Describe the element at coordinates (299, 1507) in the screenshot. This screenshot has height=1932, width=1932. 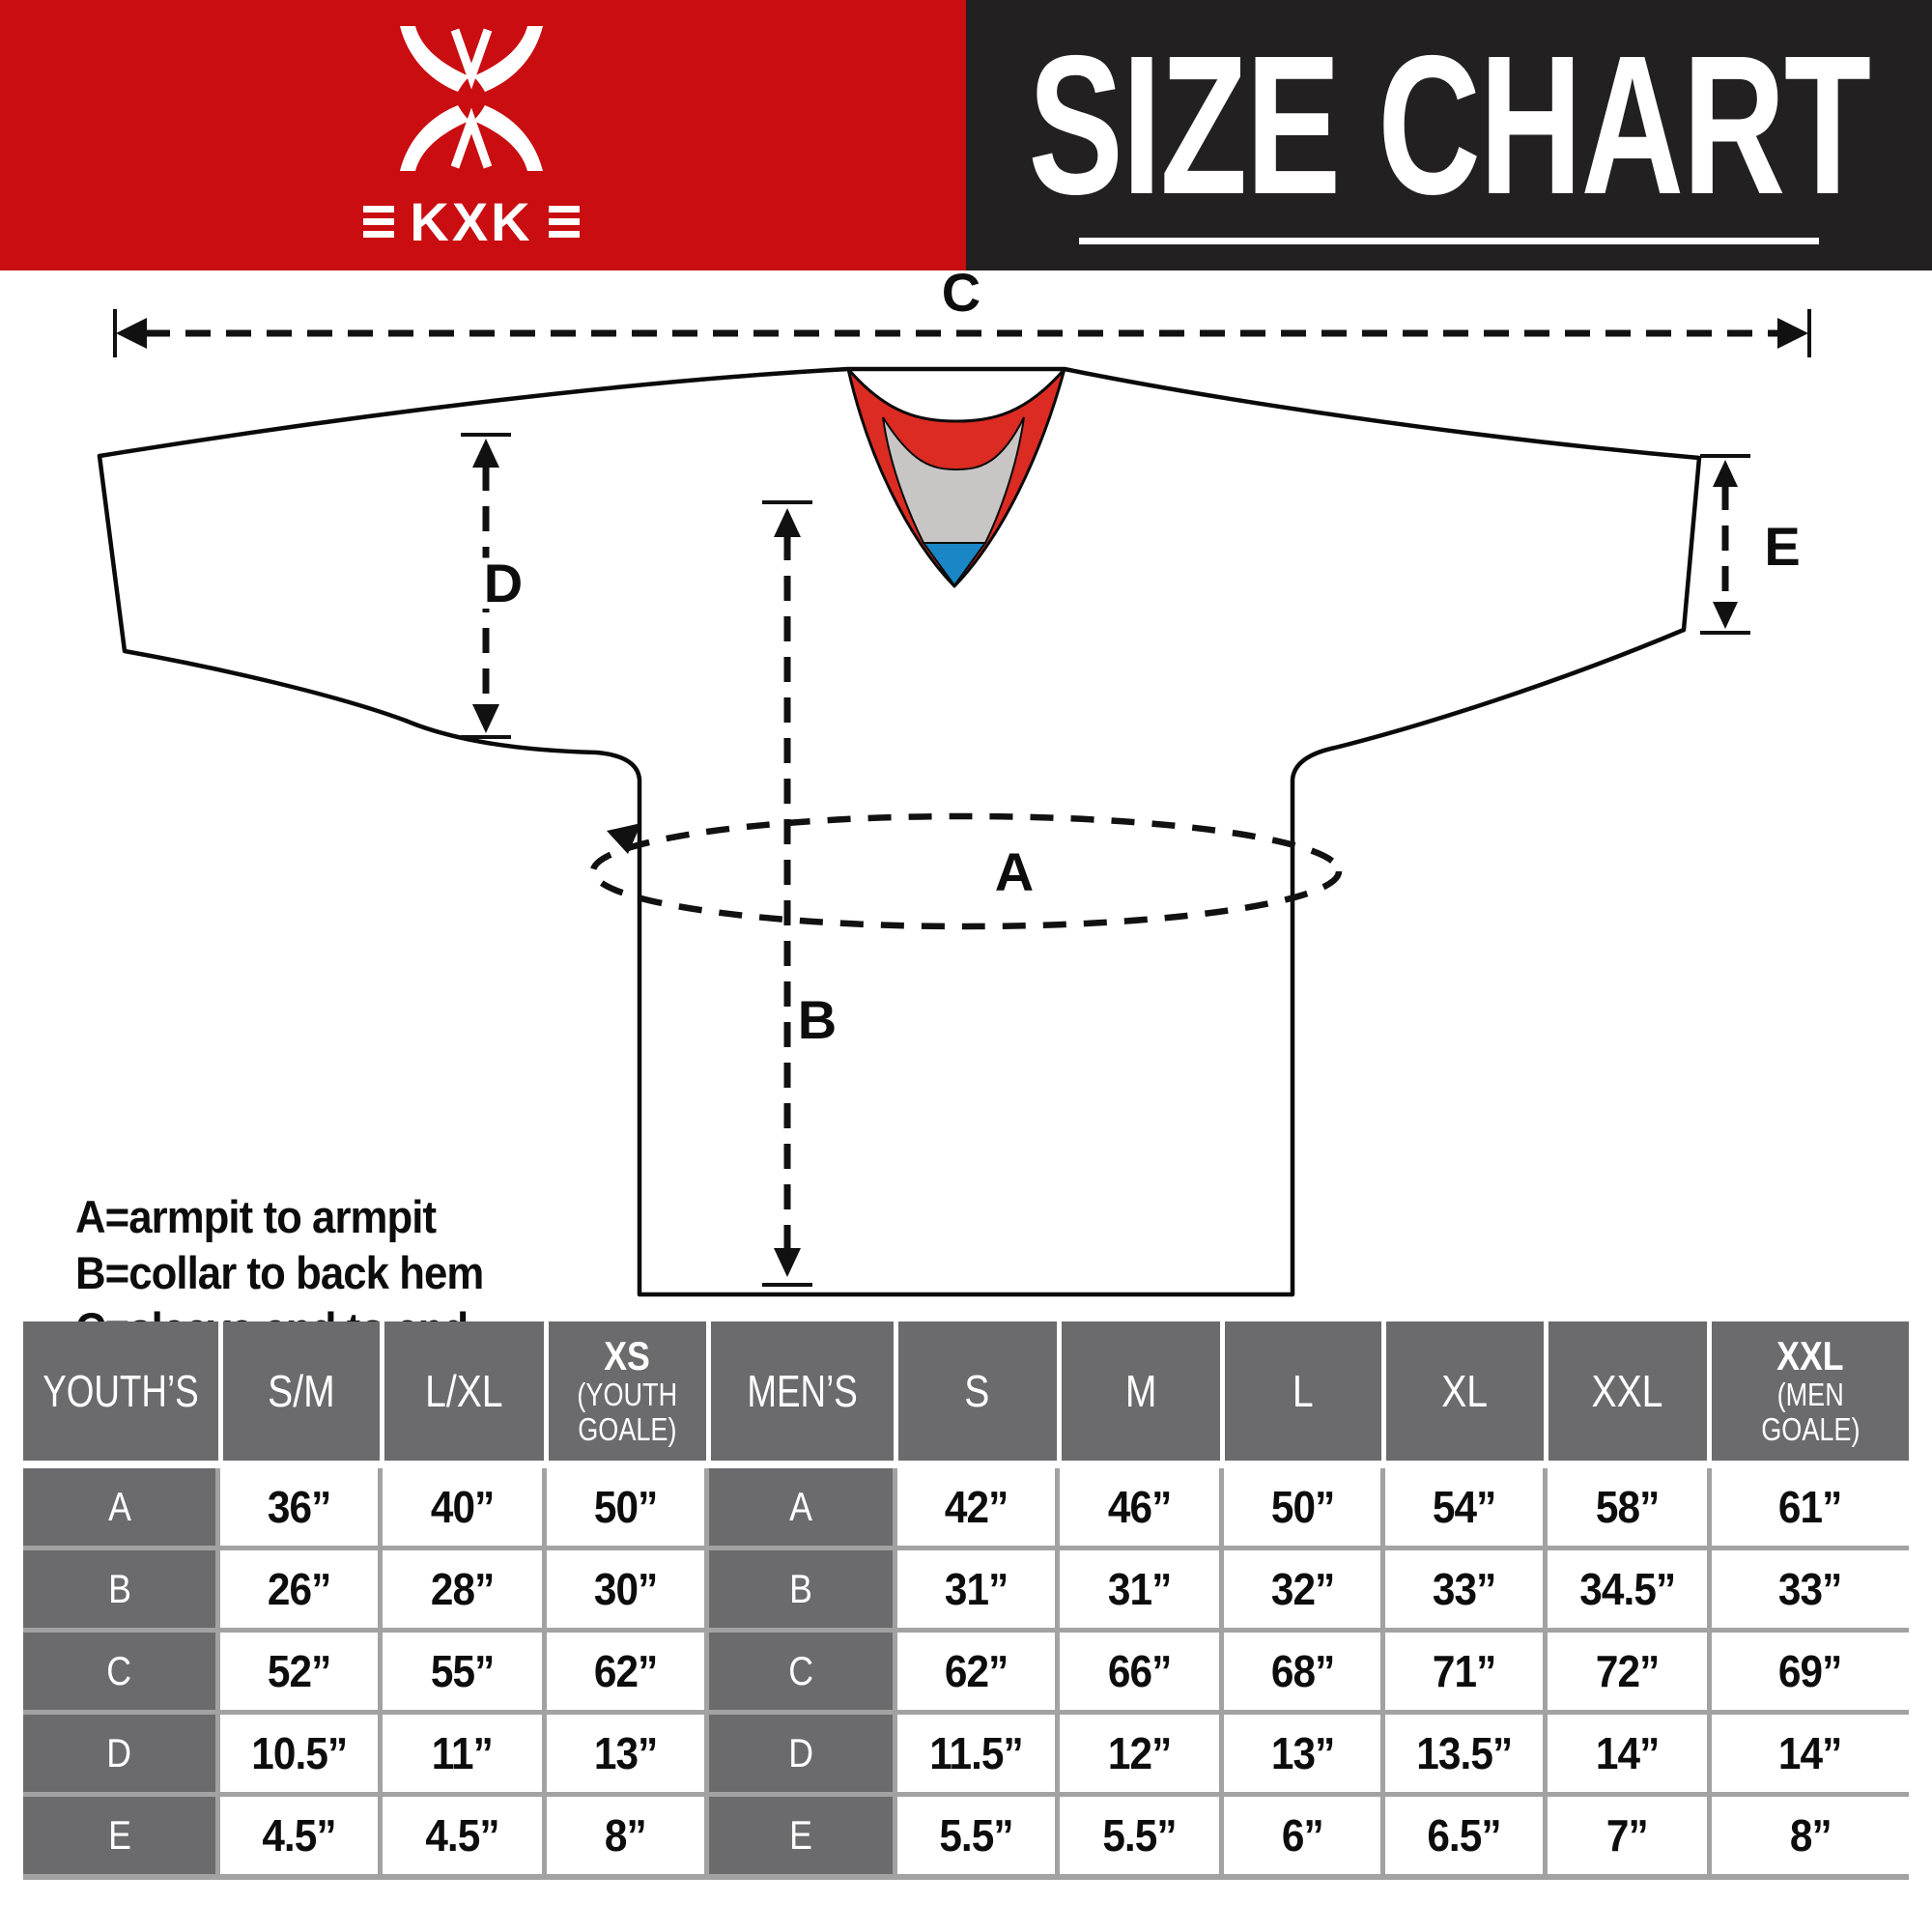
I see `size-value-cell: 36”` at that location.